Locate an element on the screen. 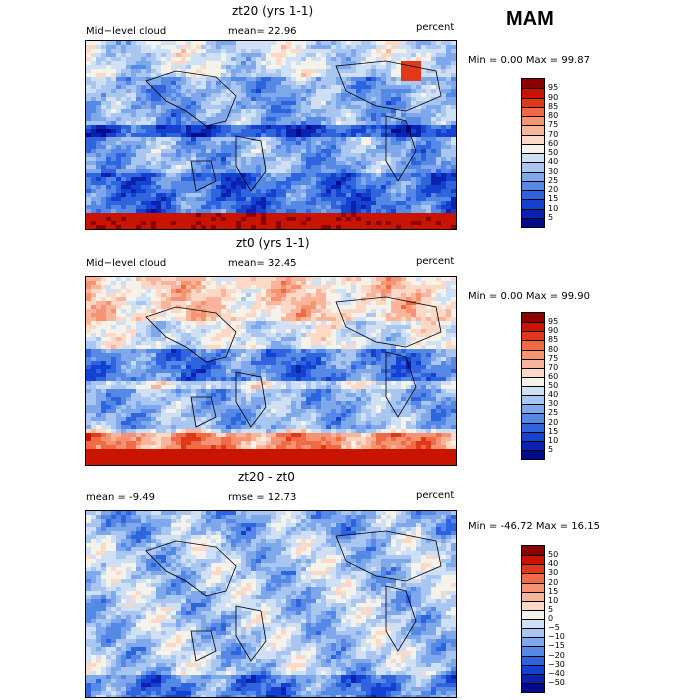 The width and height of the screenshot is (700, 700). panel-1-colorbar: 95 90 85 80 75 70 60 50 40 30 25 20 15 10 5 is located at coordinates (539, 153).